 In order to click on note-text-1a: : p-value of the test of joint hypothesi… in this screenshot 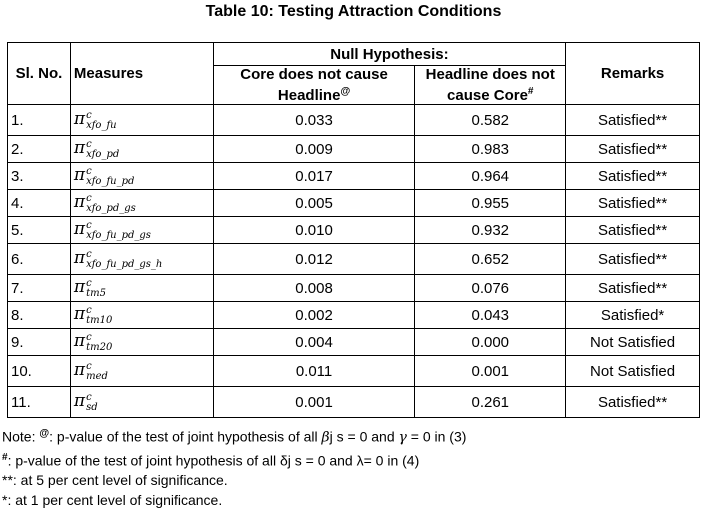, I will do `click(185, 436)`.